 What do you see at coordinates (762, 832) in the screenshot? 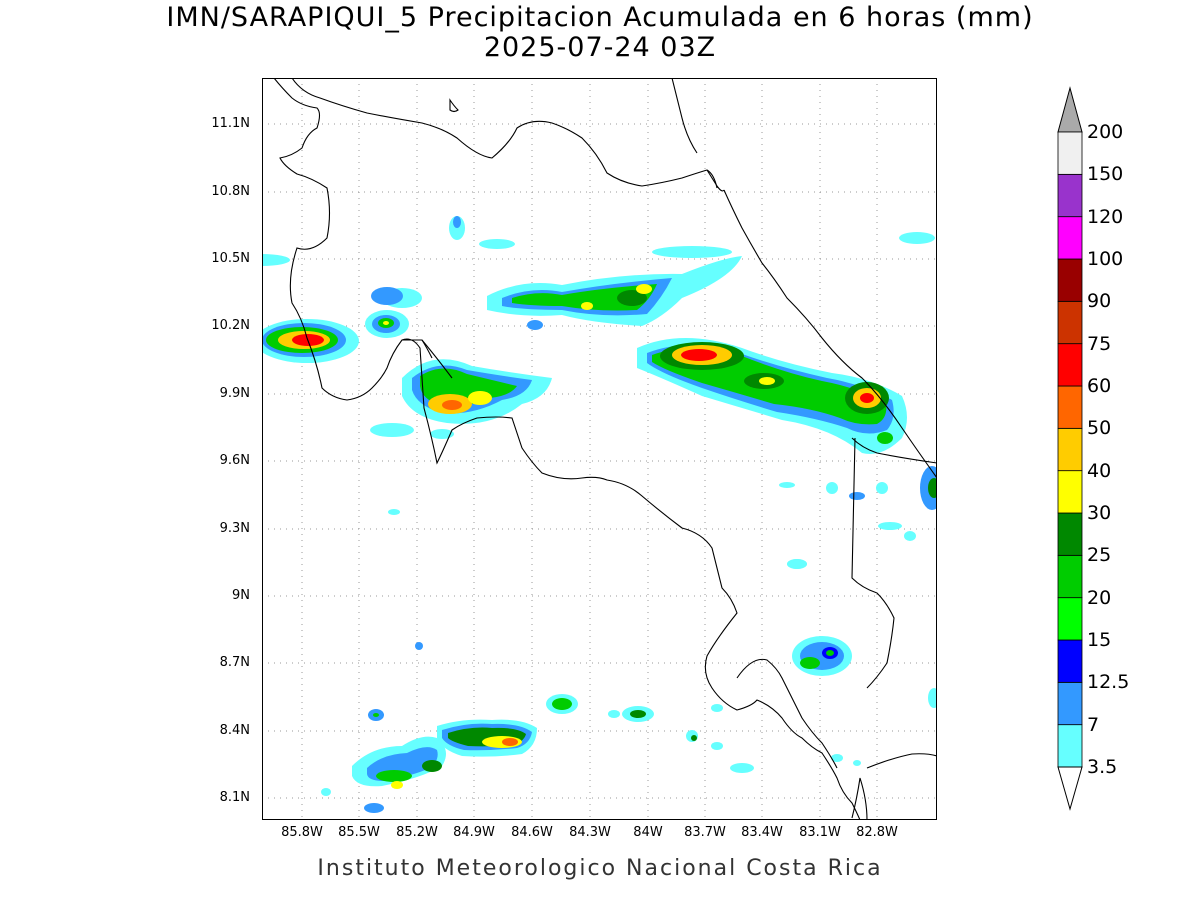
I see `lon-label: 83.4W` at bounding box center [762, 832].